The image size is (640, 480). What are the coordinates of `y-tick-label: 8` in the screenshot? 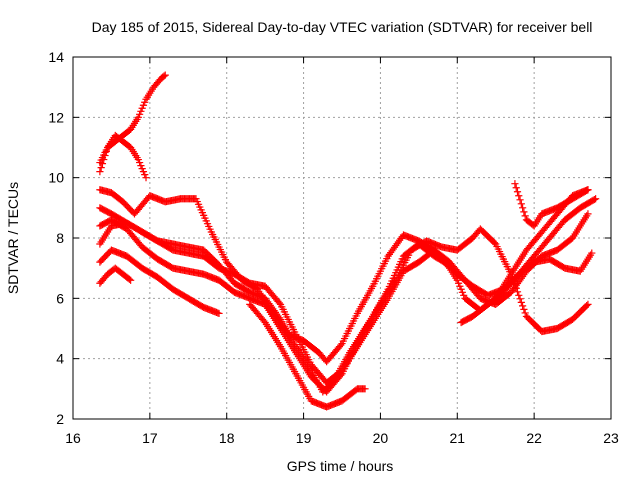 It's located at (60, 238).